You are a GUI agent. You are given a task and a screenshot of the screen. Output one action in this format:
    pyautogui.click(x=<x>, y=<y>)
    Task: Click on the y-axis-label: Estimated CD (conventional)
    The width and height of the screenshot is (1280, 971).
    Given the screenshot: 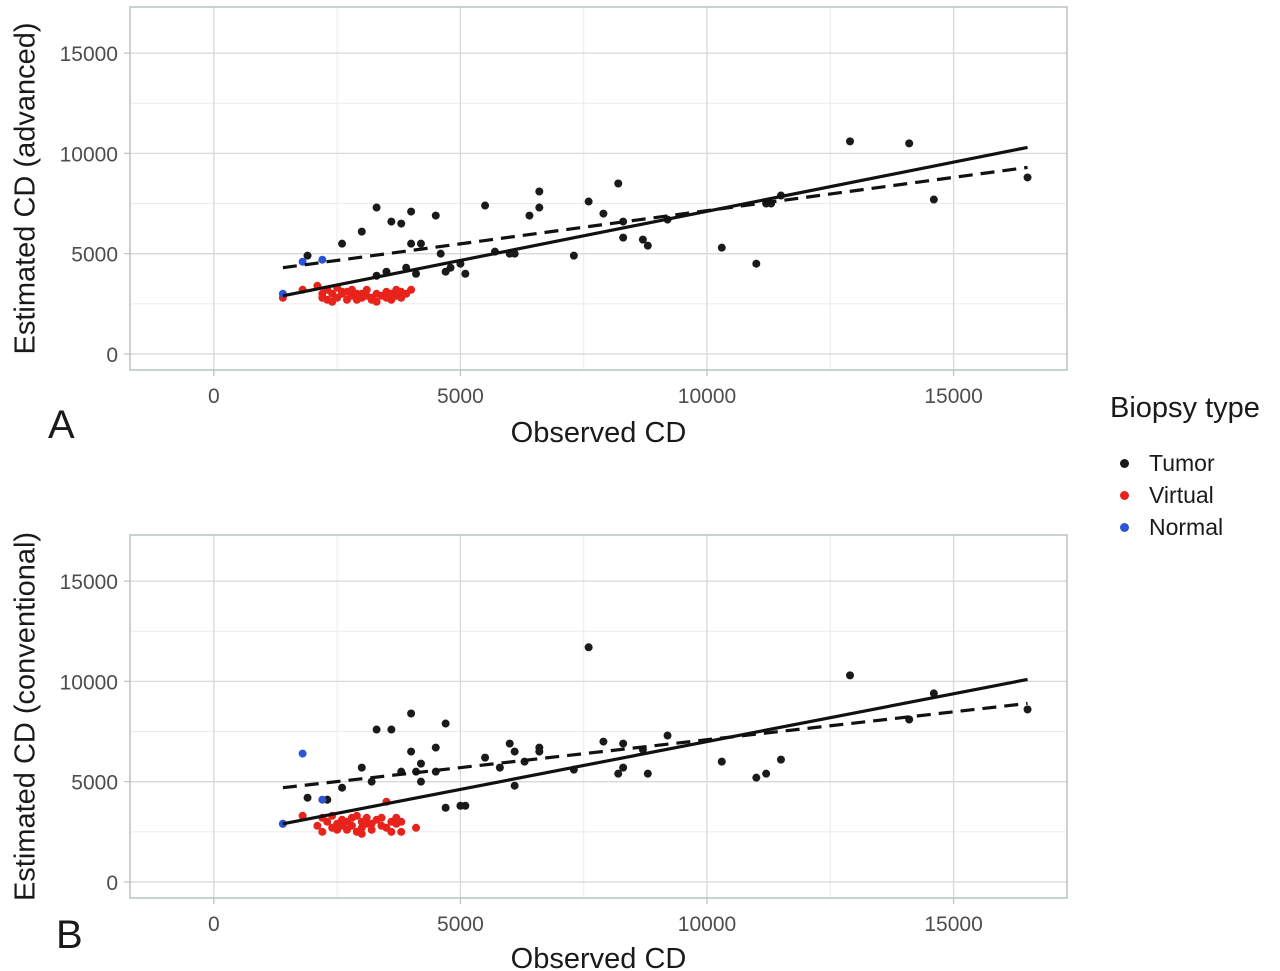 What is the action you would take?
    pyautogui.click(x=26, y=716)
    